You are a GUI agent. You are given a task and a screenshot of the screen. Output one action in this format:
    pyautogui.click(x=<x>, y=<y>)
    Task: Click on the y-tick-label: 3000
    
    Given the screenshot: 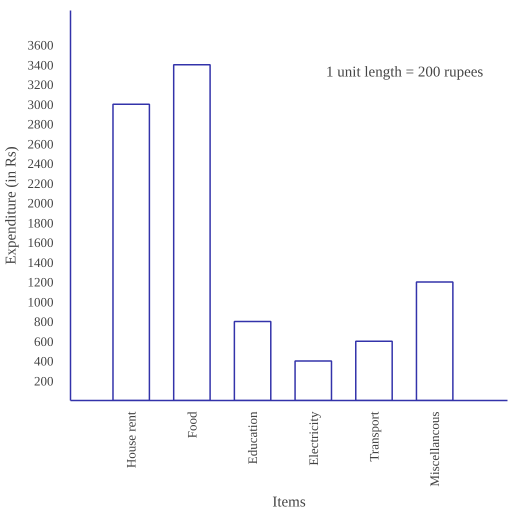 What is the action you would take?
    pyautogui.click(x=41, y=104)
    